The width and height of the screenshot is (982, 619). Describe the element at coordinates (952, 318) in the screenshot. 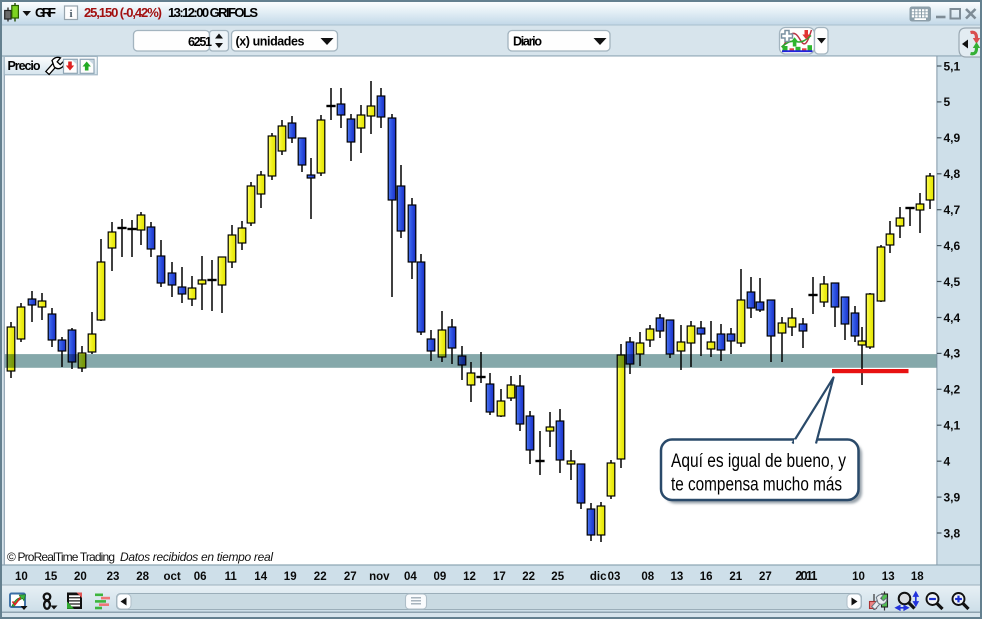

I see `svg-text: 4,4` at that location.